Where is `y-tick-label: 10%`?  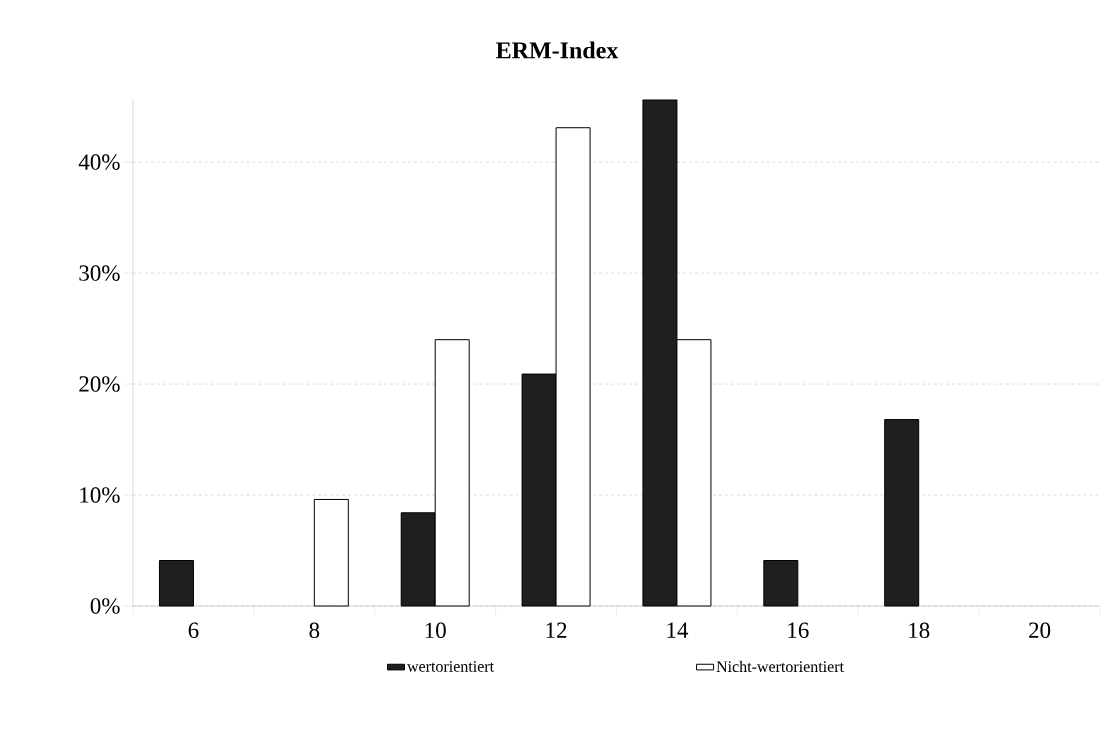 y-tick-label: 10% is located at coordinates (100, 495).